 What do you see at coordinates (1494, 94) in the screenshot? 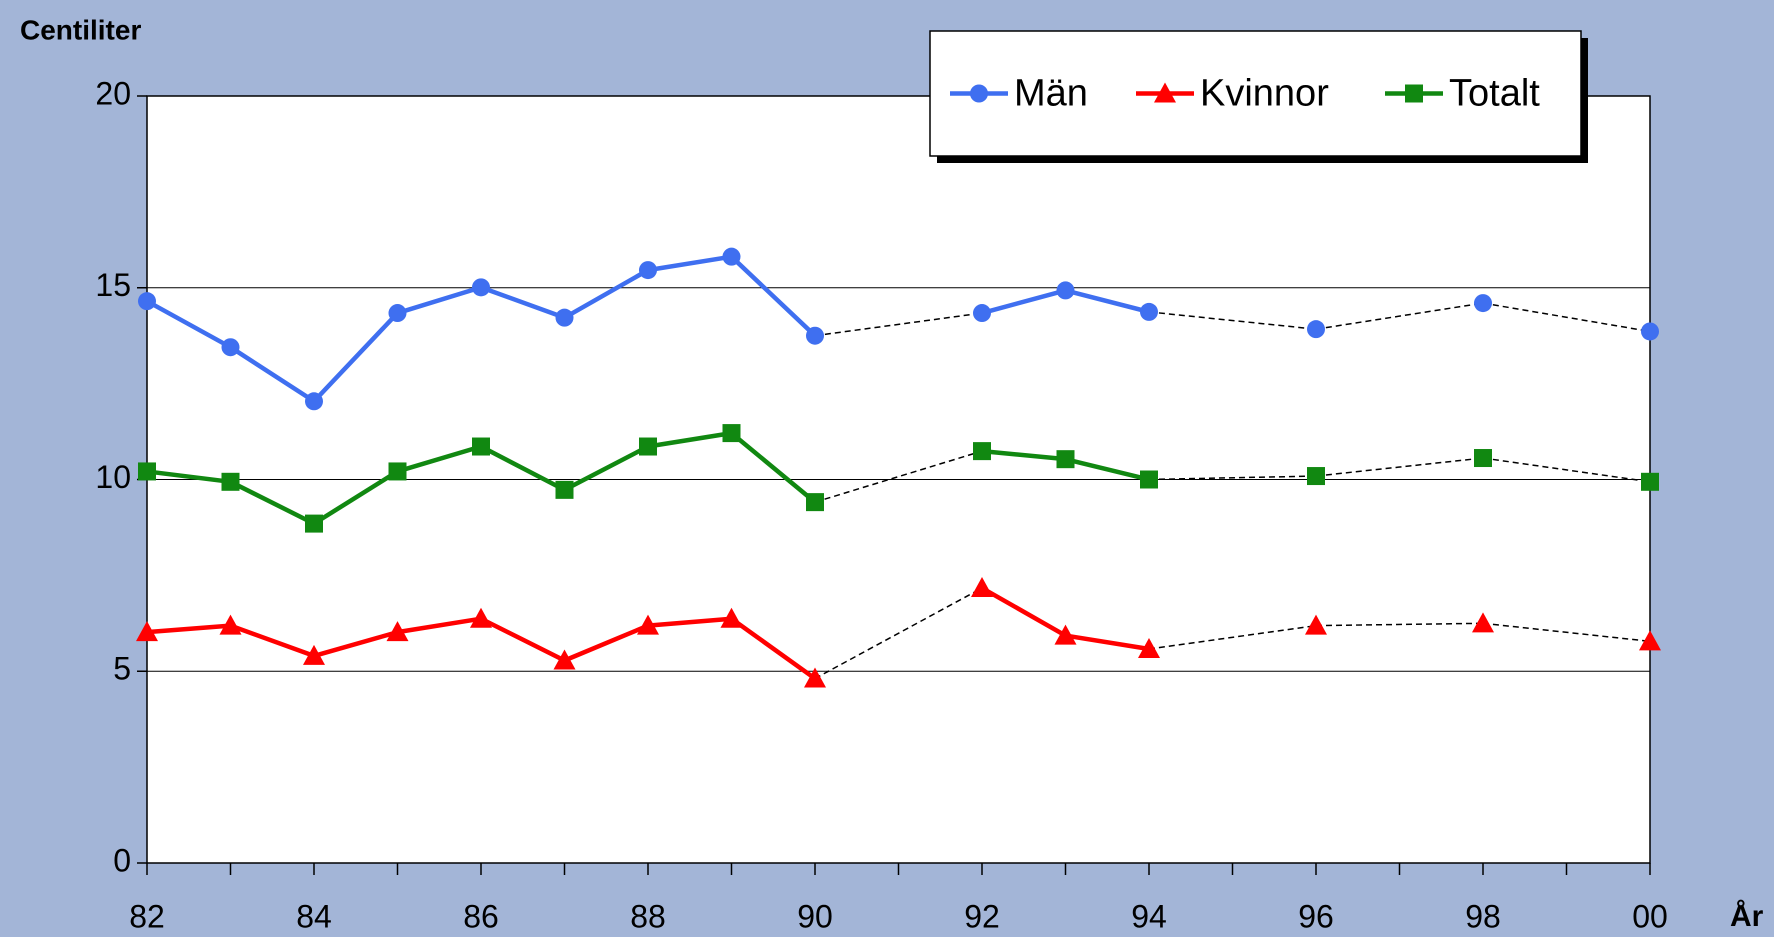
I see `legend-label: Totalt` at bounding box center [1494, 94].